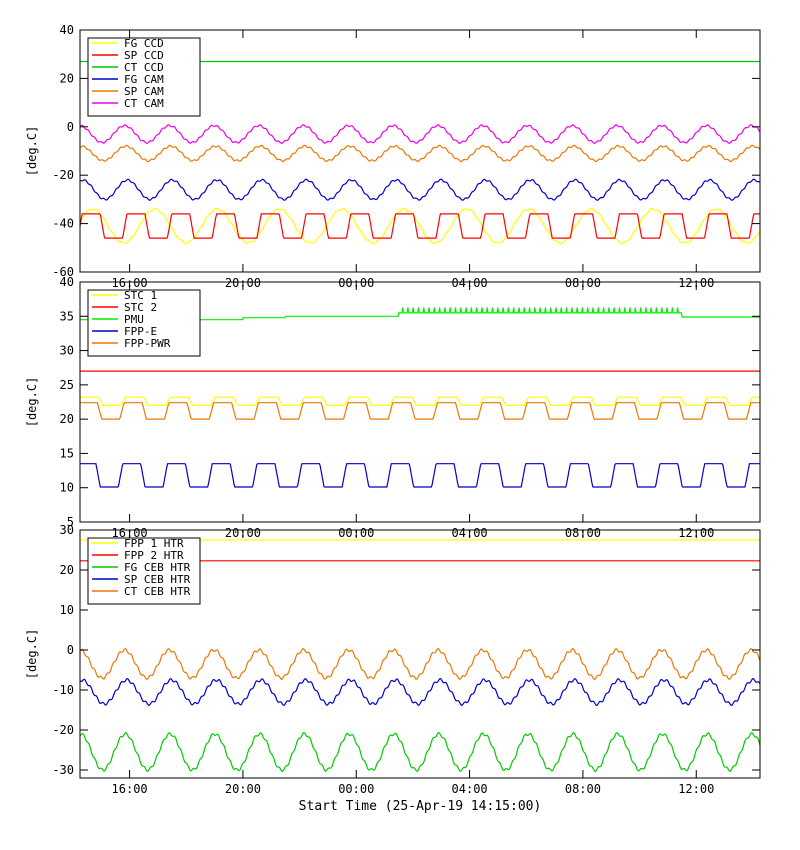 This screenshot has width=800, height=850. What do you see at coordinates (144, 79) in the screenshot?
I see `legend-entry: FG CAM` at bounding box center [144, 79].